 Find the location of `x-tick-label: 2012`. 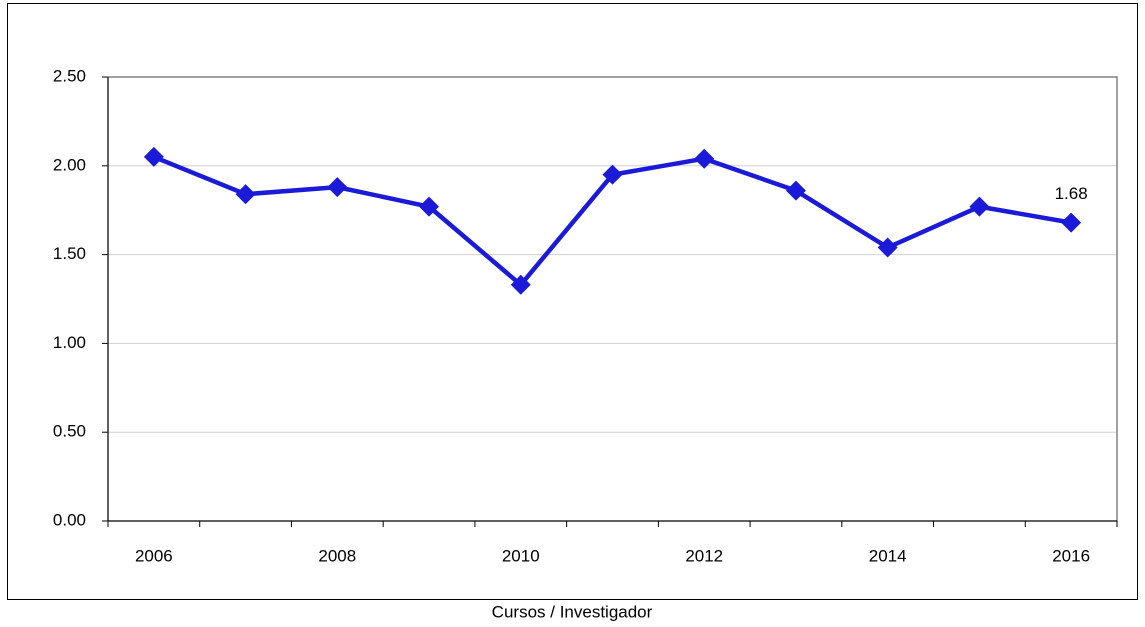

x-tick-label: 2012 is located at coordinates (704, 555).